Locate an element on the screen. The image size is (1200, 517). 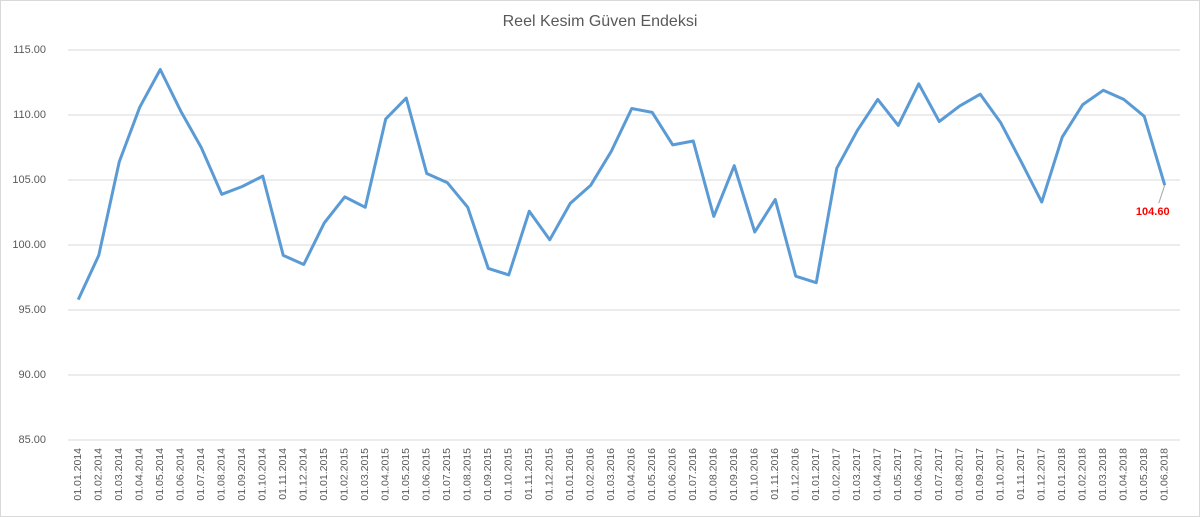
x-tick-label: 01.03.2018 is located at coordinates (1103, 474).